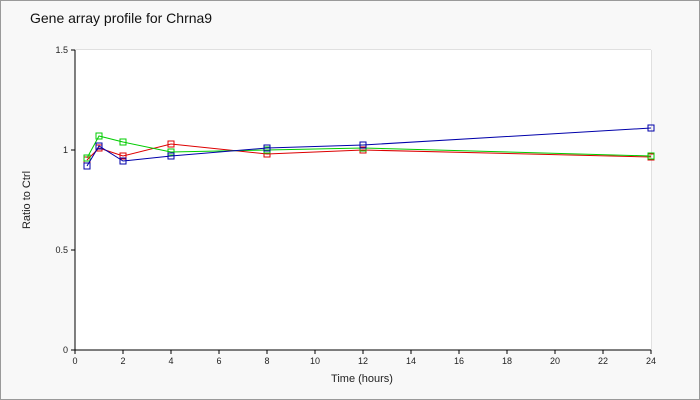 Image resolution: width=700 pixels, height=400 pixels. Describe the element at coordinates (266, 361) in the screenshot. I see `x-tick-label: 8` at that location.